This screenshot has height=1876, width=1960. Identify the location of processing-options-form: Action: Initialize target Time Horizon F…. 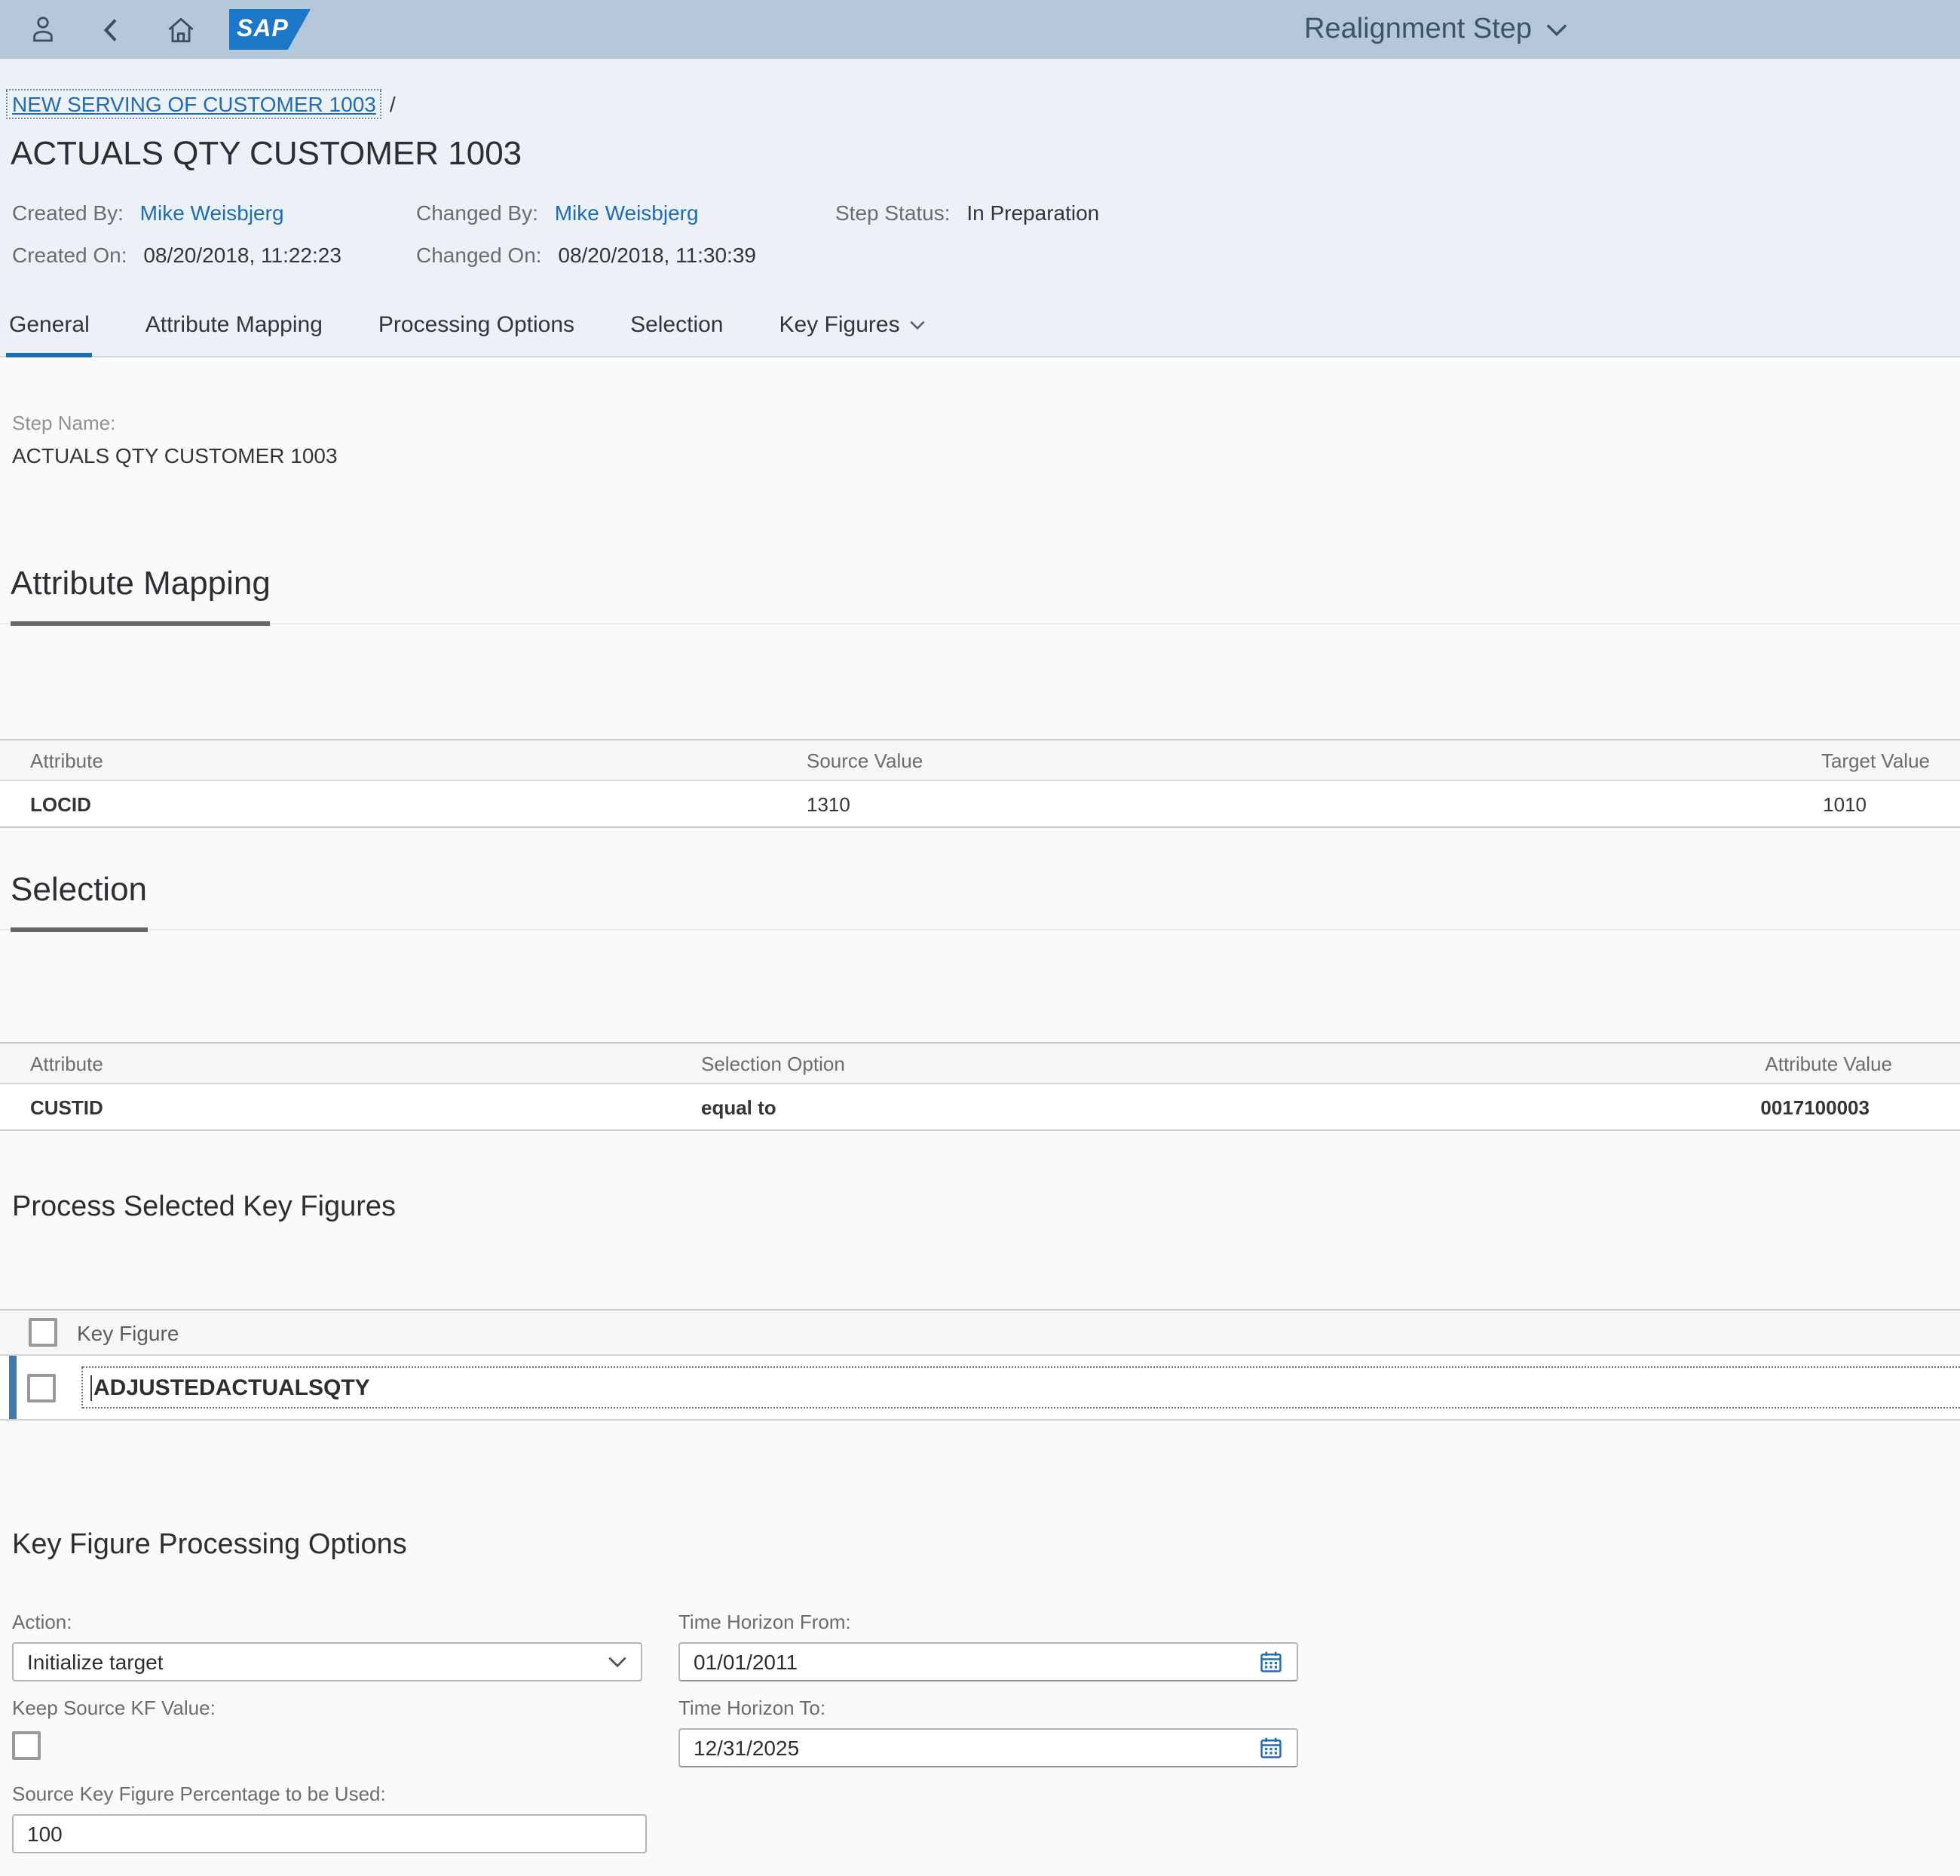
(986, 1739).